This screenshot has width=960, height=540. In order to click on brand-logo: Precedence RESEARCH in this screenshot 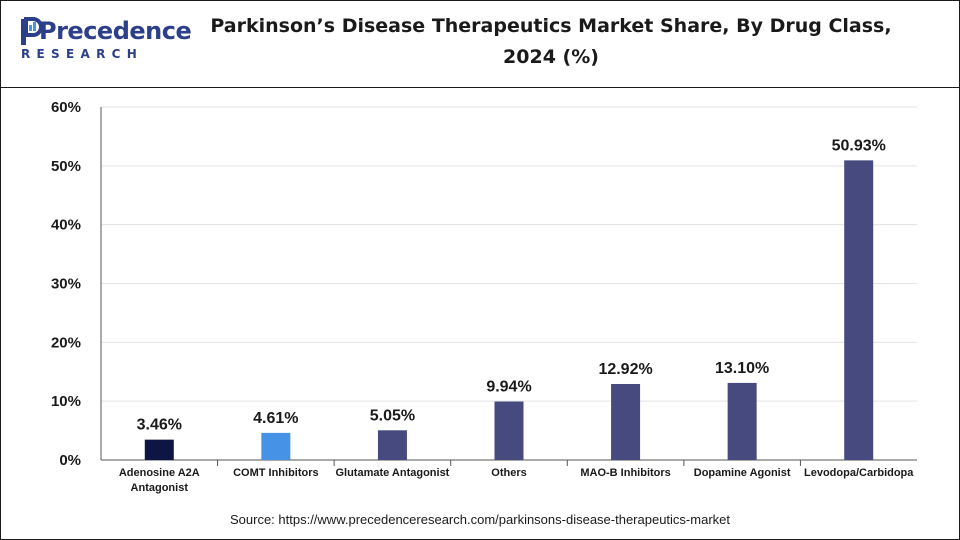, I will do `click(105, 43)`.